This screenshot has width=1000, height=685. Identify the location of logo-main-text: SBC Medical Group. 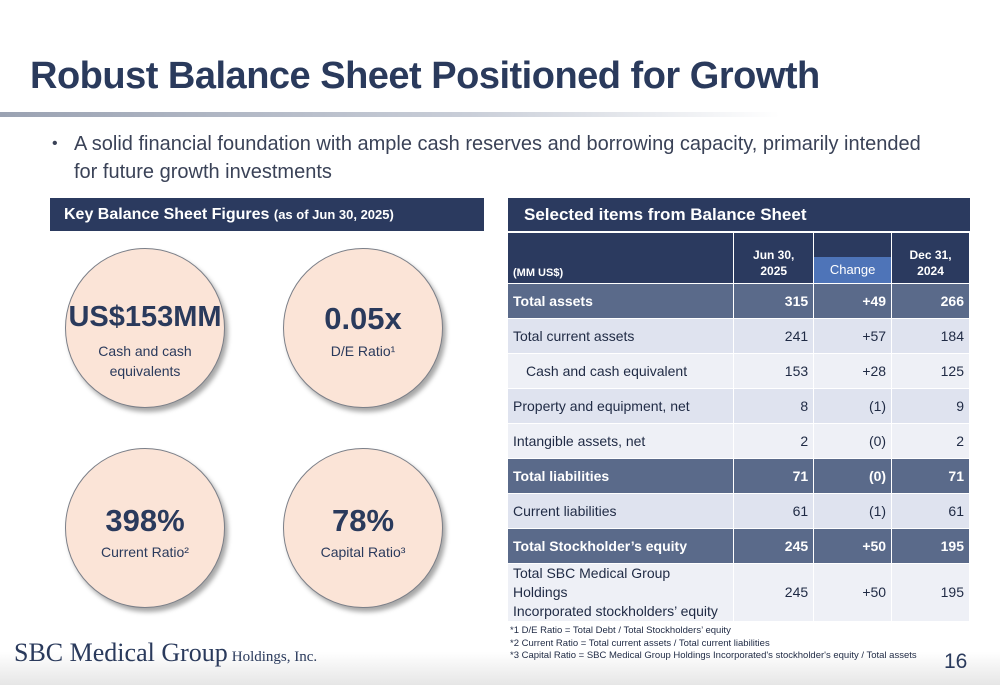
(121, 652).